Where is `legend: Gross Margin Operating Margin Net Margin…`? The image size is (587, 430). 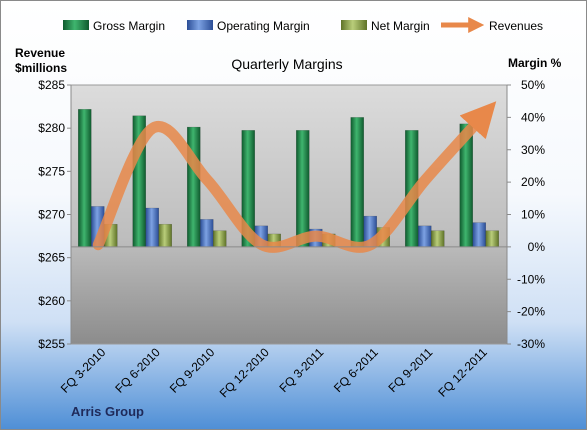
legend: Gross Margin Operating Margin Net Margin… is located at coordinates (303, 25).